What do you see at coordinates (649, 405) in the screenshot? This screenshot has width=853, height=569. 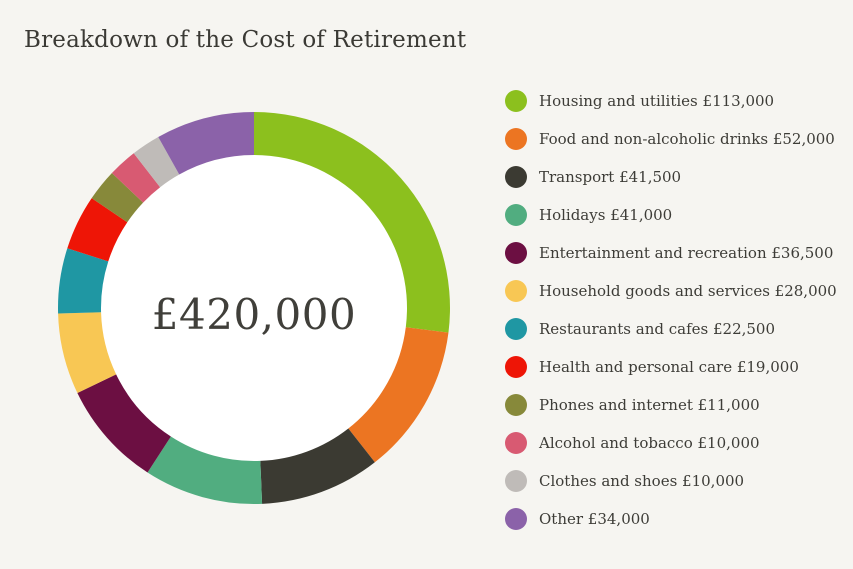 I see `legend-label: Phones and internet £11,000` at bounding box center [649, 405].